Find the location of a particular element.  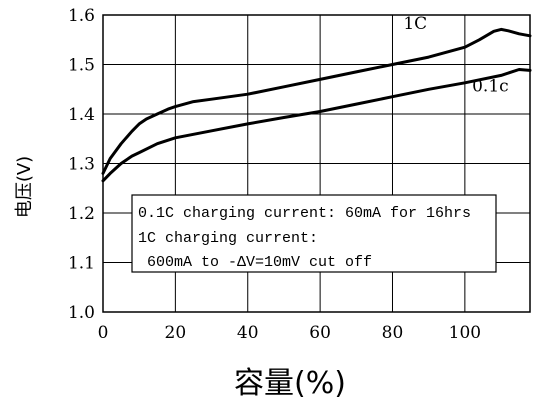

y-tick-label: 1.2 is located at coordinates (81, 214).